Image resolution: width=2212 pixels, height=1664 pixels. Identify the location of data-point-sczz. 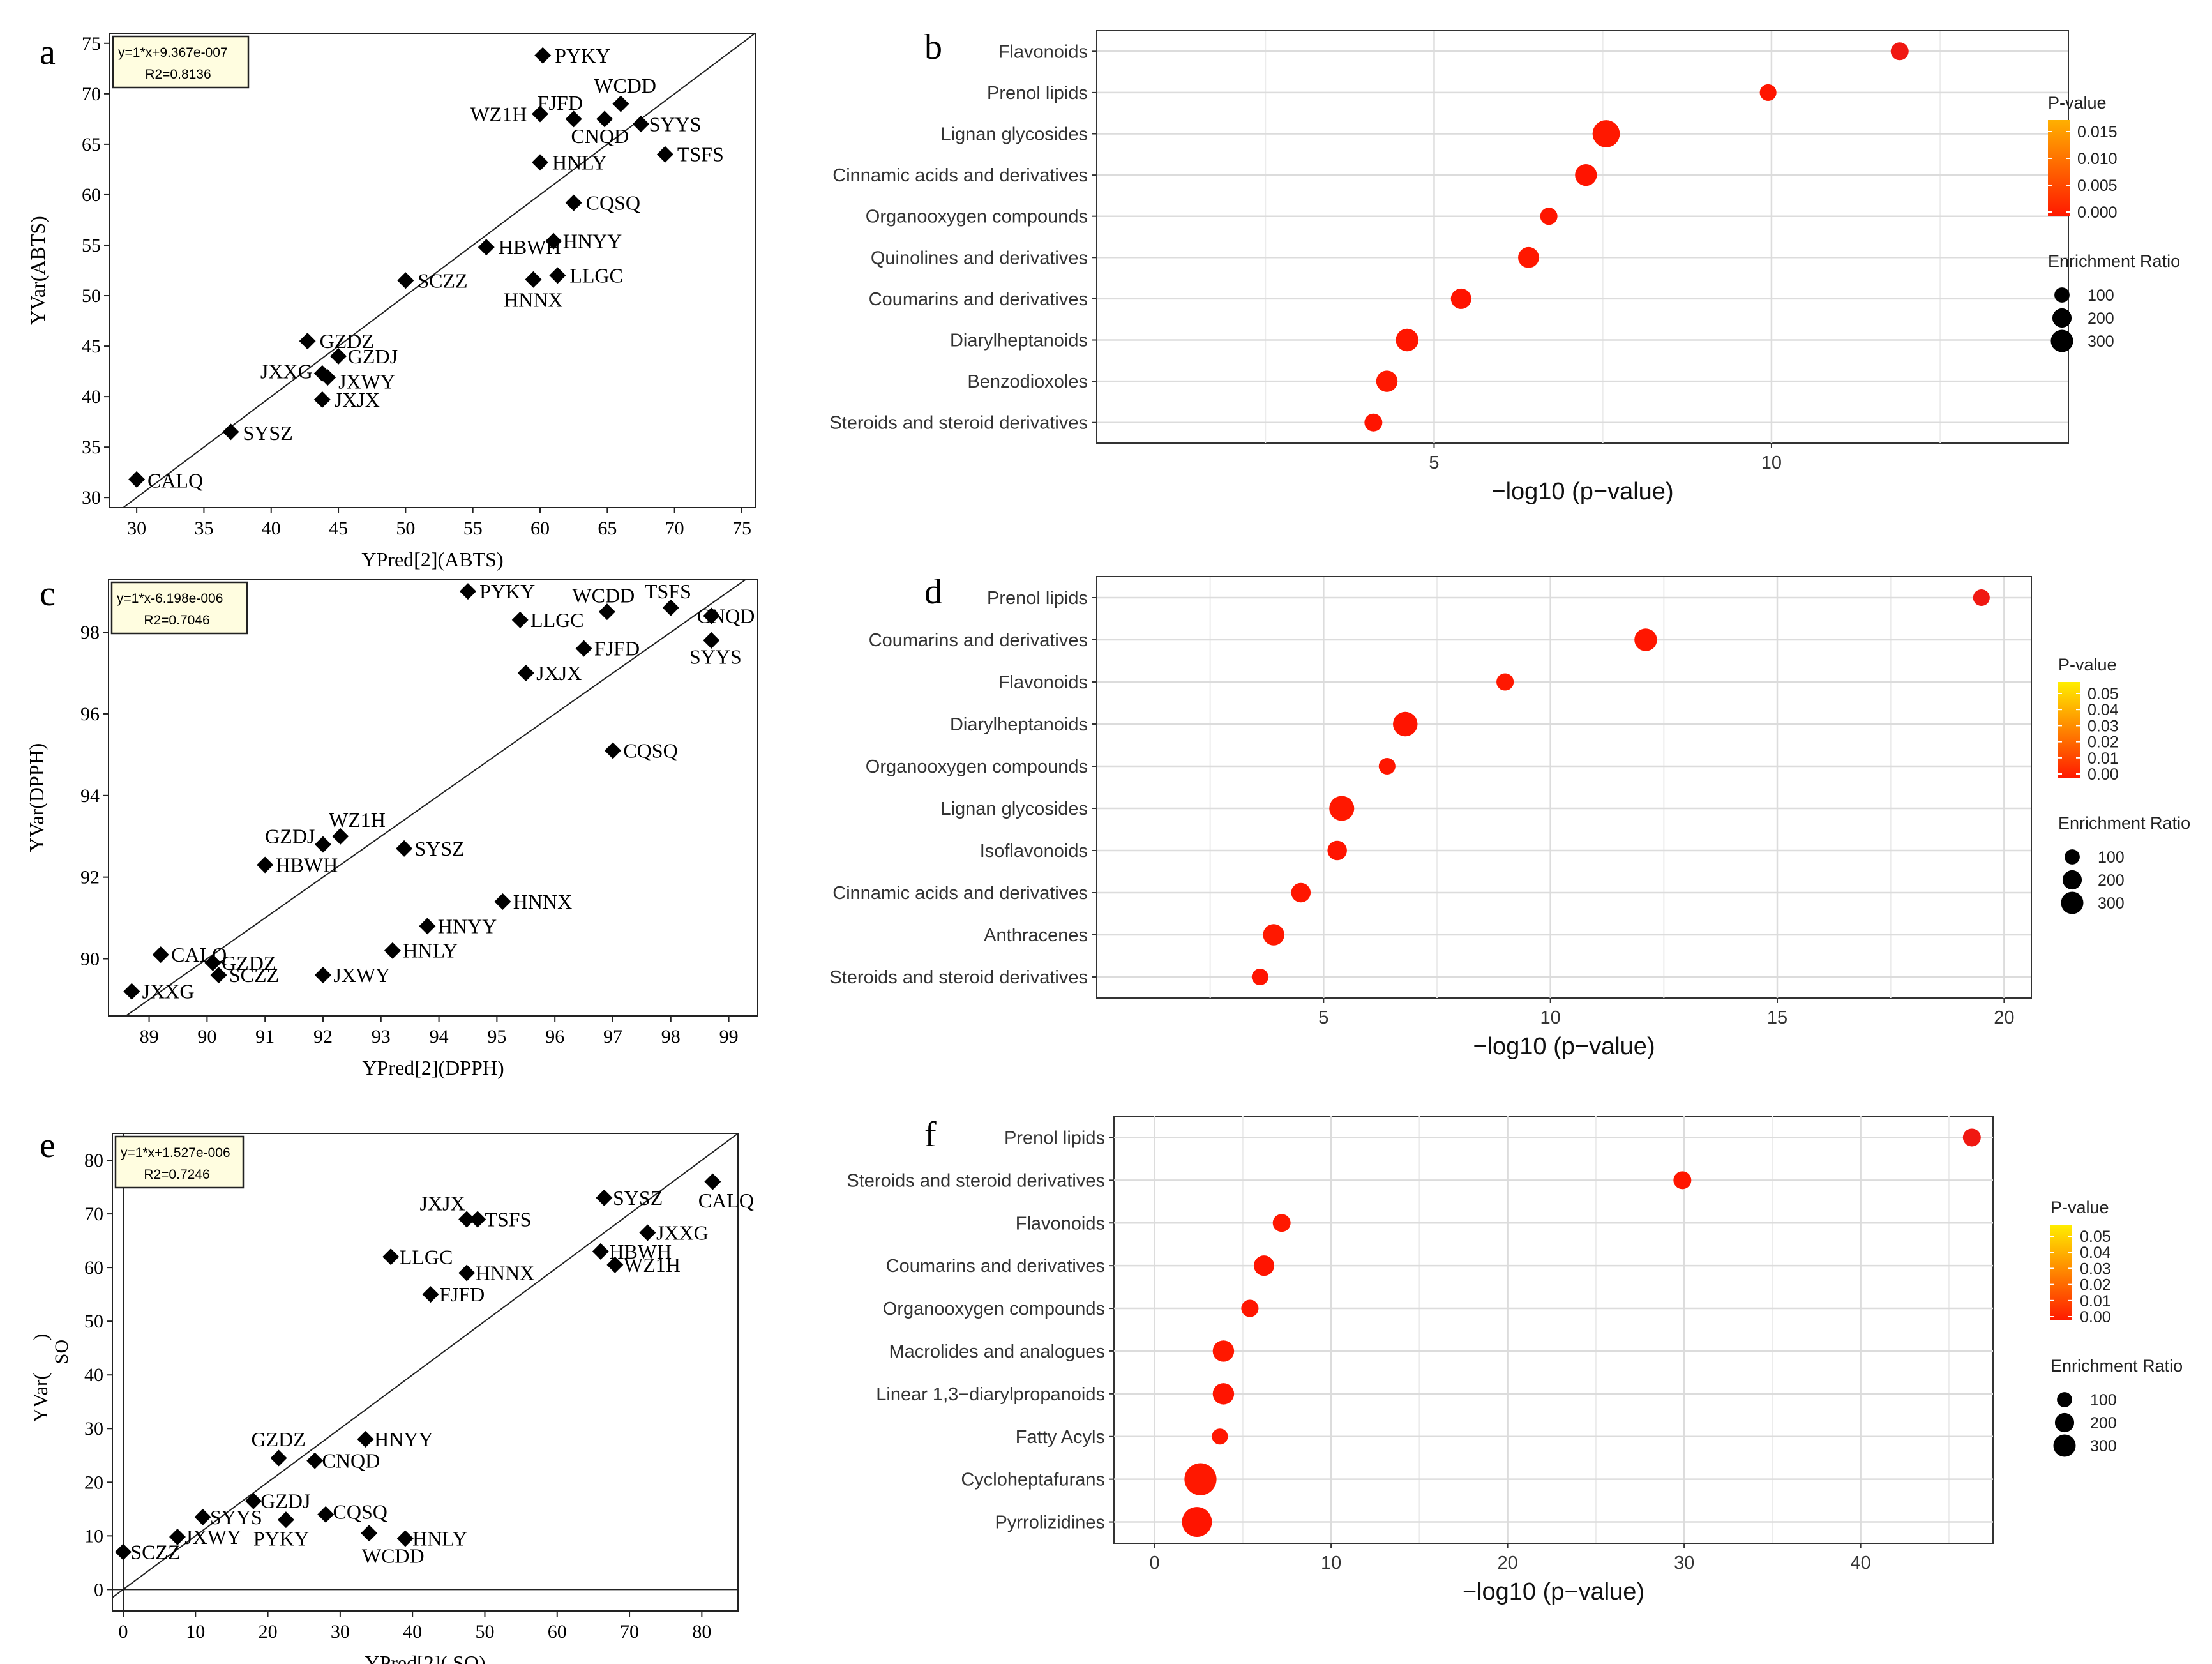
(218, 975).